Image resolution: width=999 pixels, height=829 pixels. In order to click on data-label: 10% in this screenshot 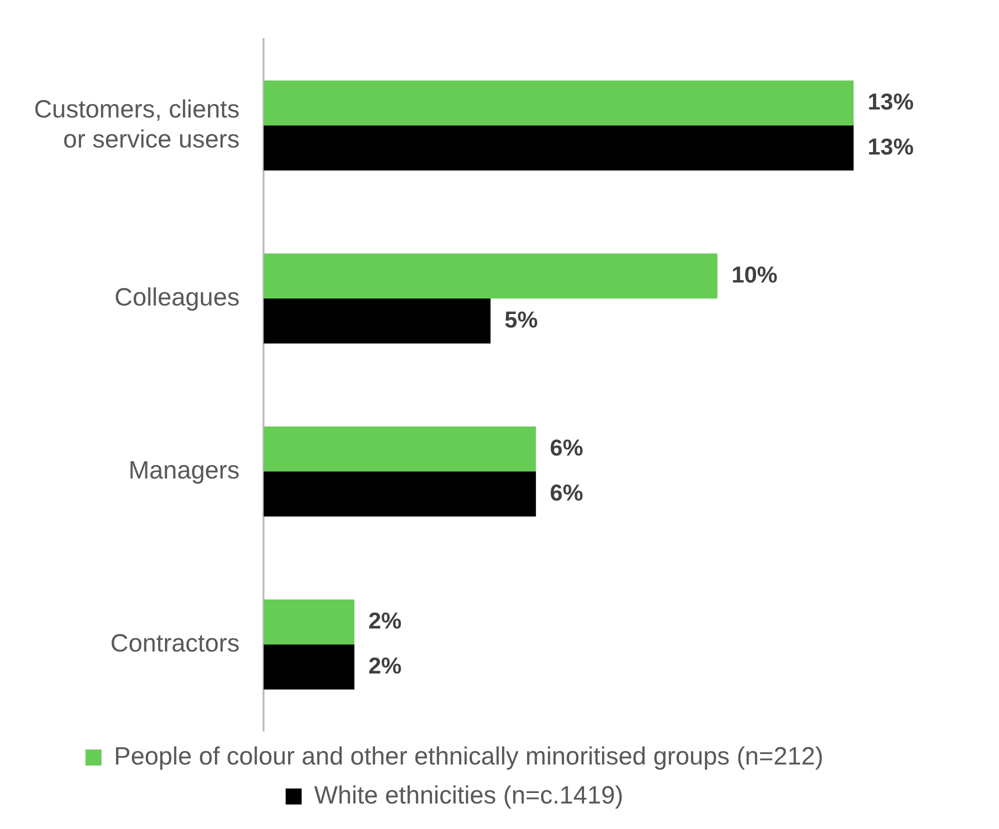, I will do `click(754, 274)`.